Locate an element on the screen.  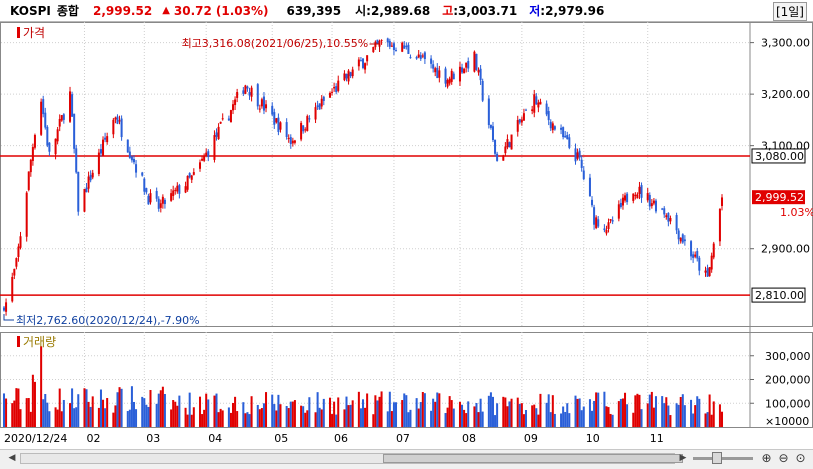
scroll-left-arrow-icon: ◀ is located at coordinates (12, 458).